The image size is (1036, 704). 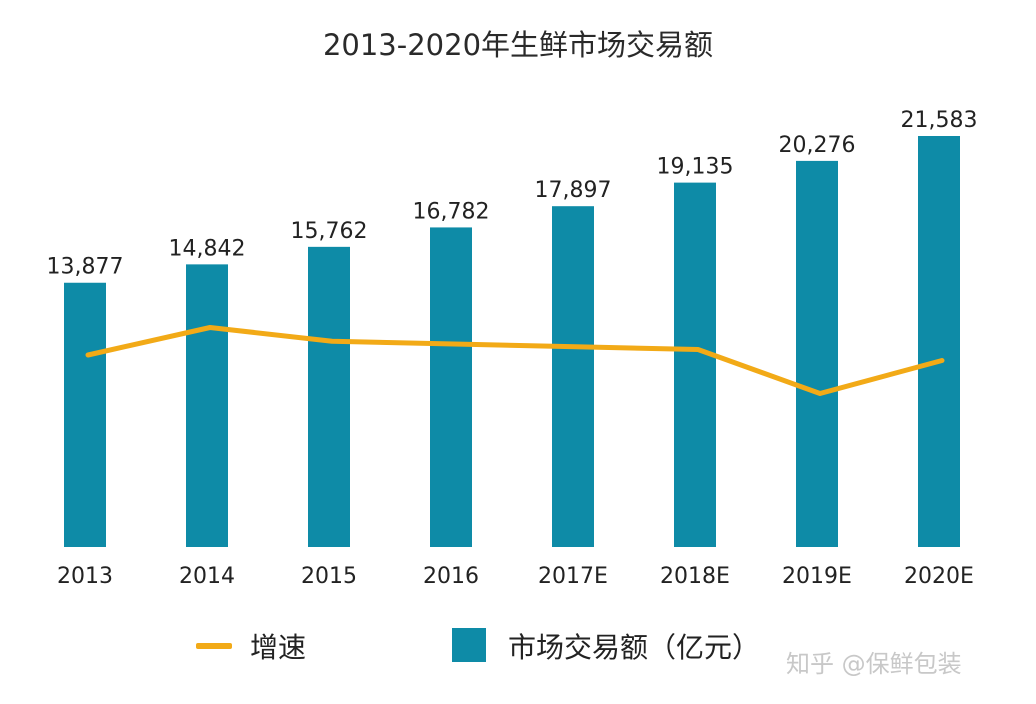 I want to click on x-tick-label-2014: 2014, so click(x=207, y=576).